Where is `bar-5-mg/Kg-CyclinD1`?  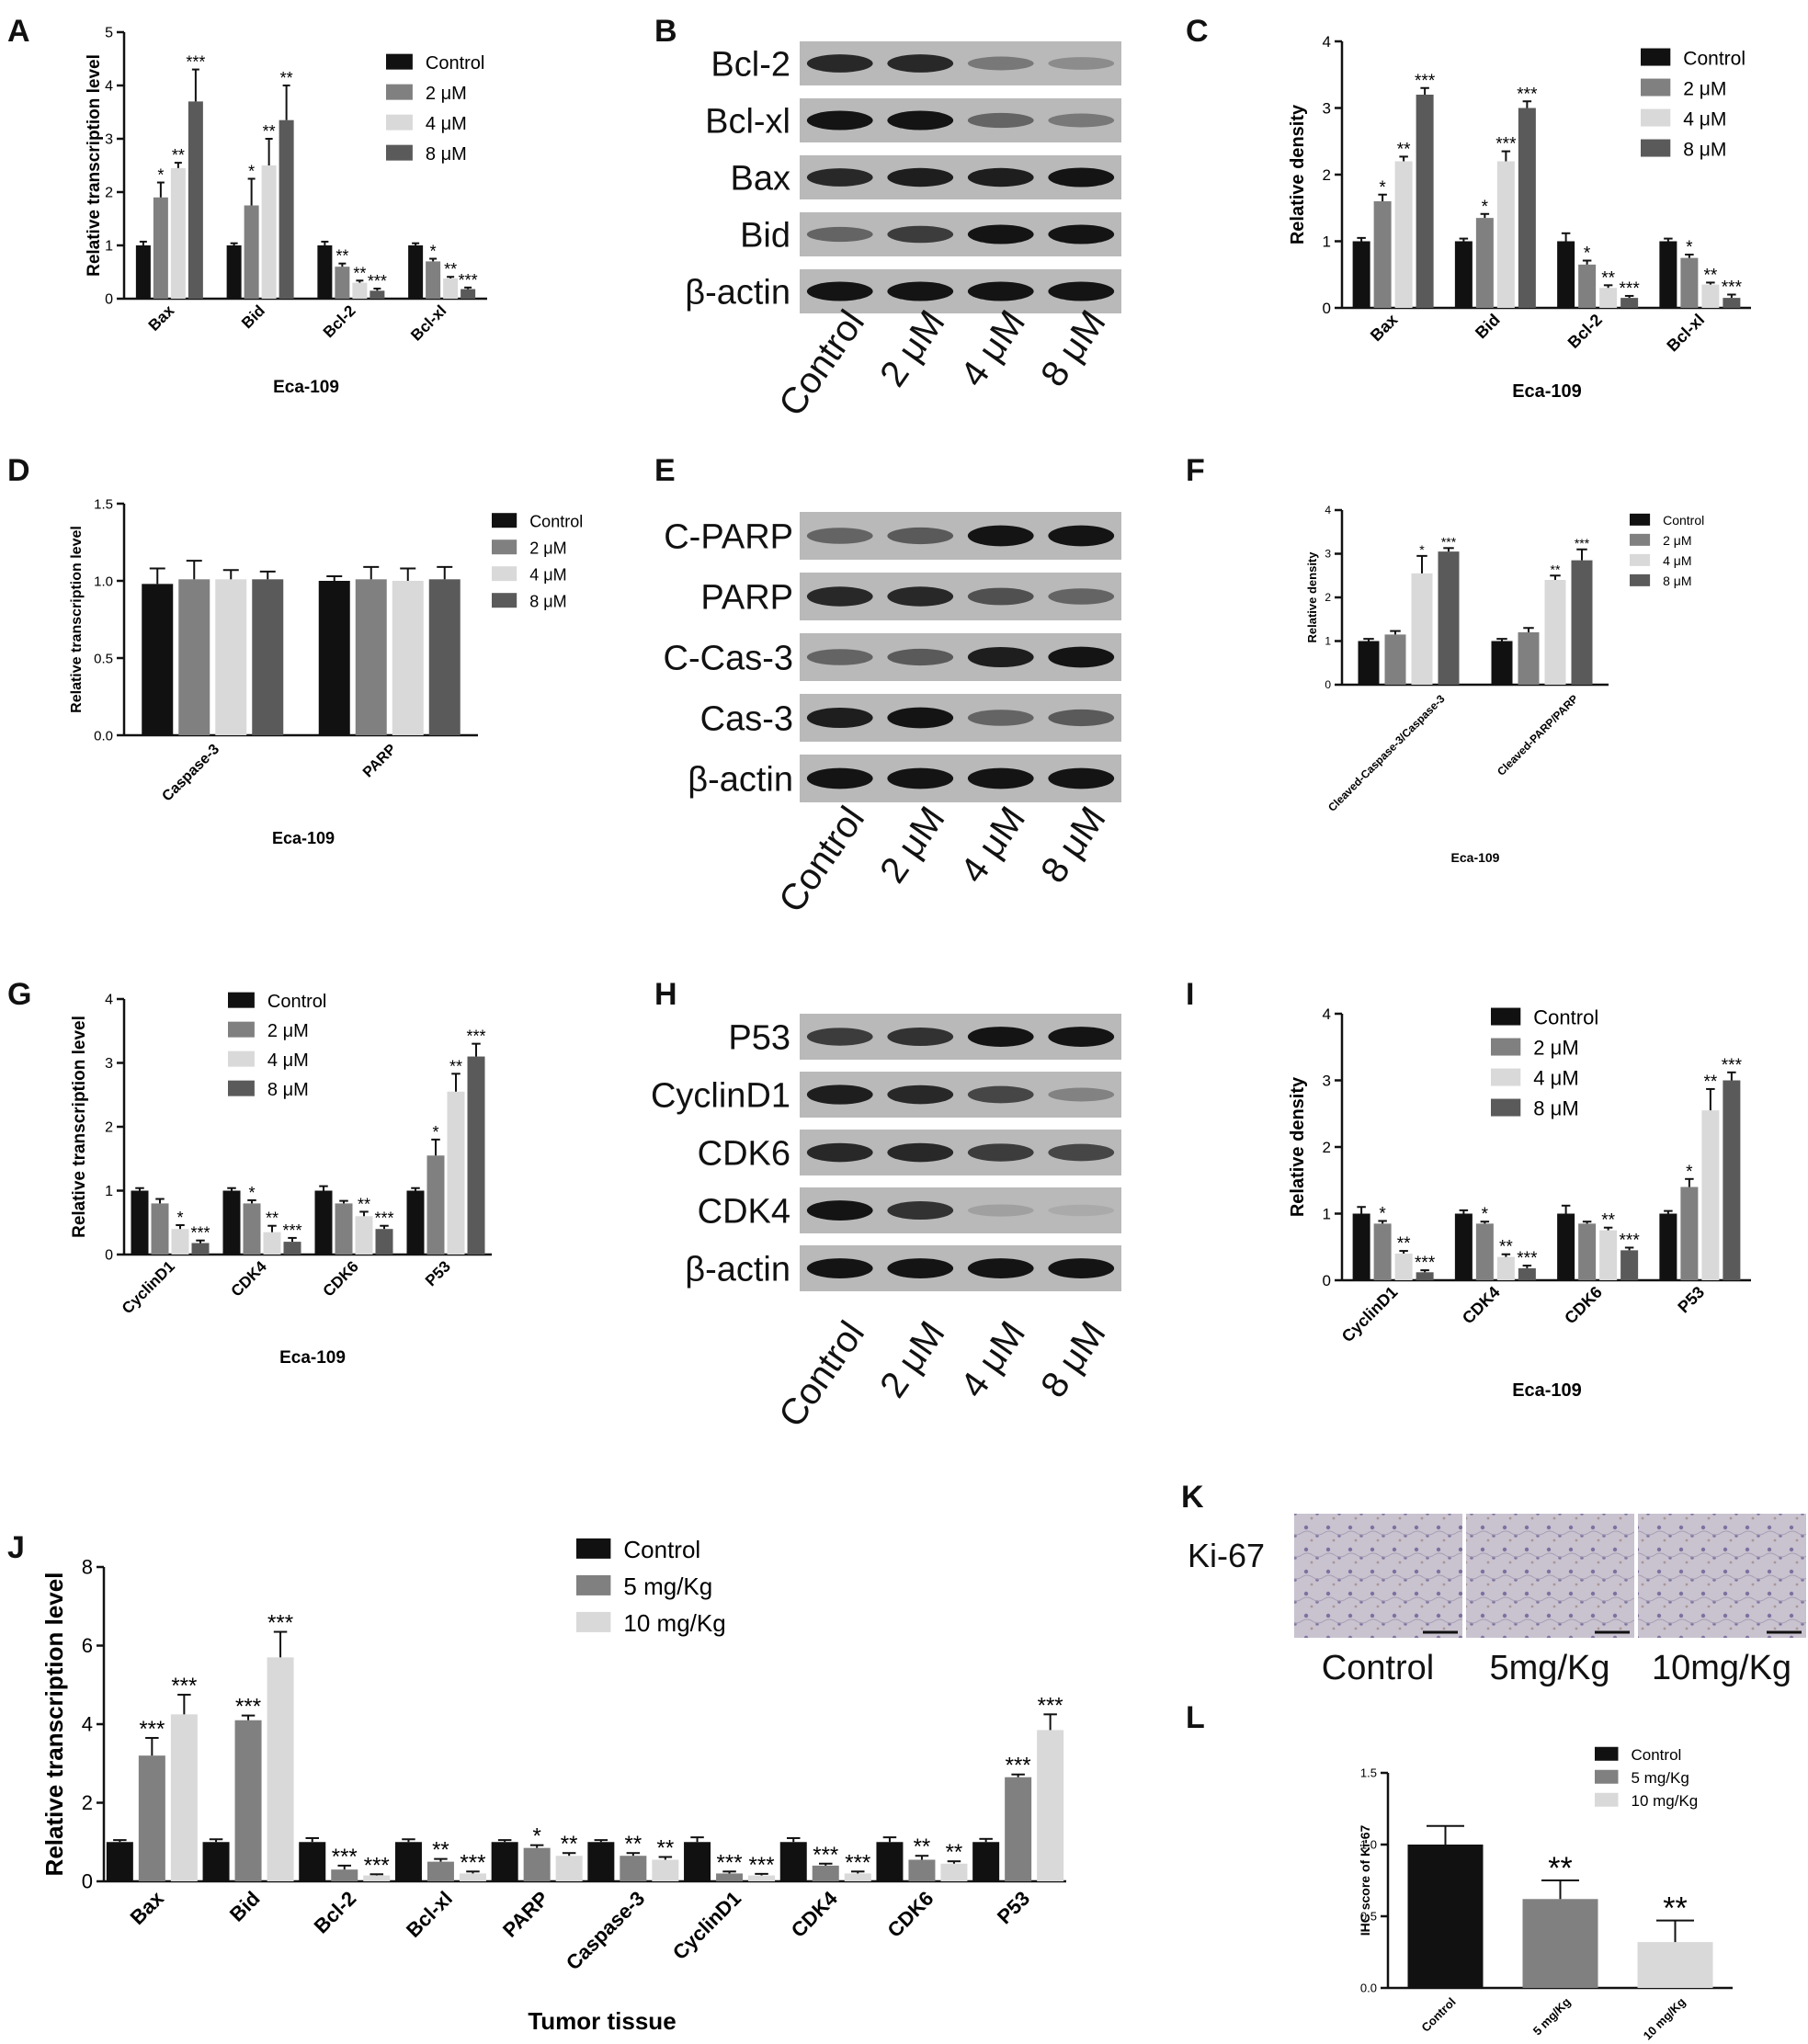
bar-5-mg/Kg-CyclinD1 is located at coordinates (730, 1877).